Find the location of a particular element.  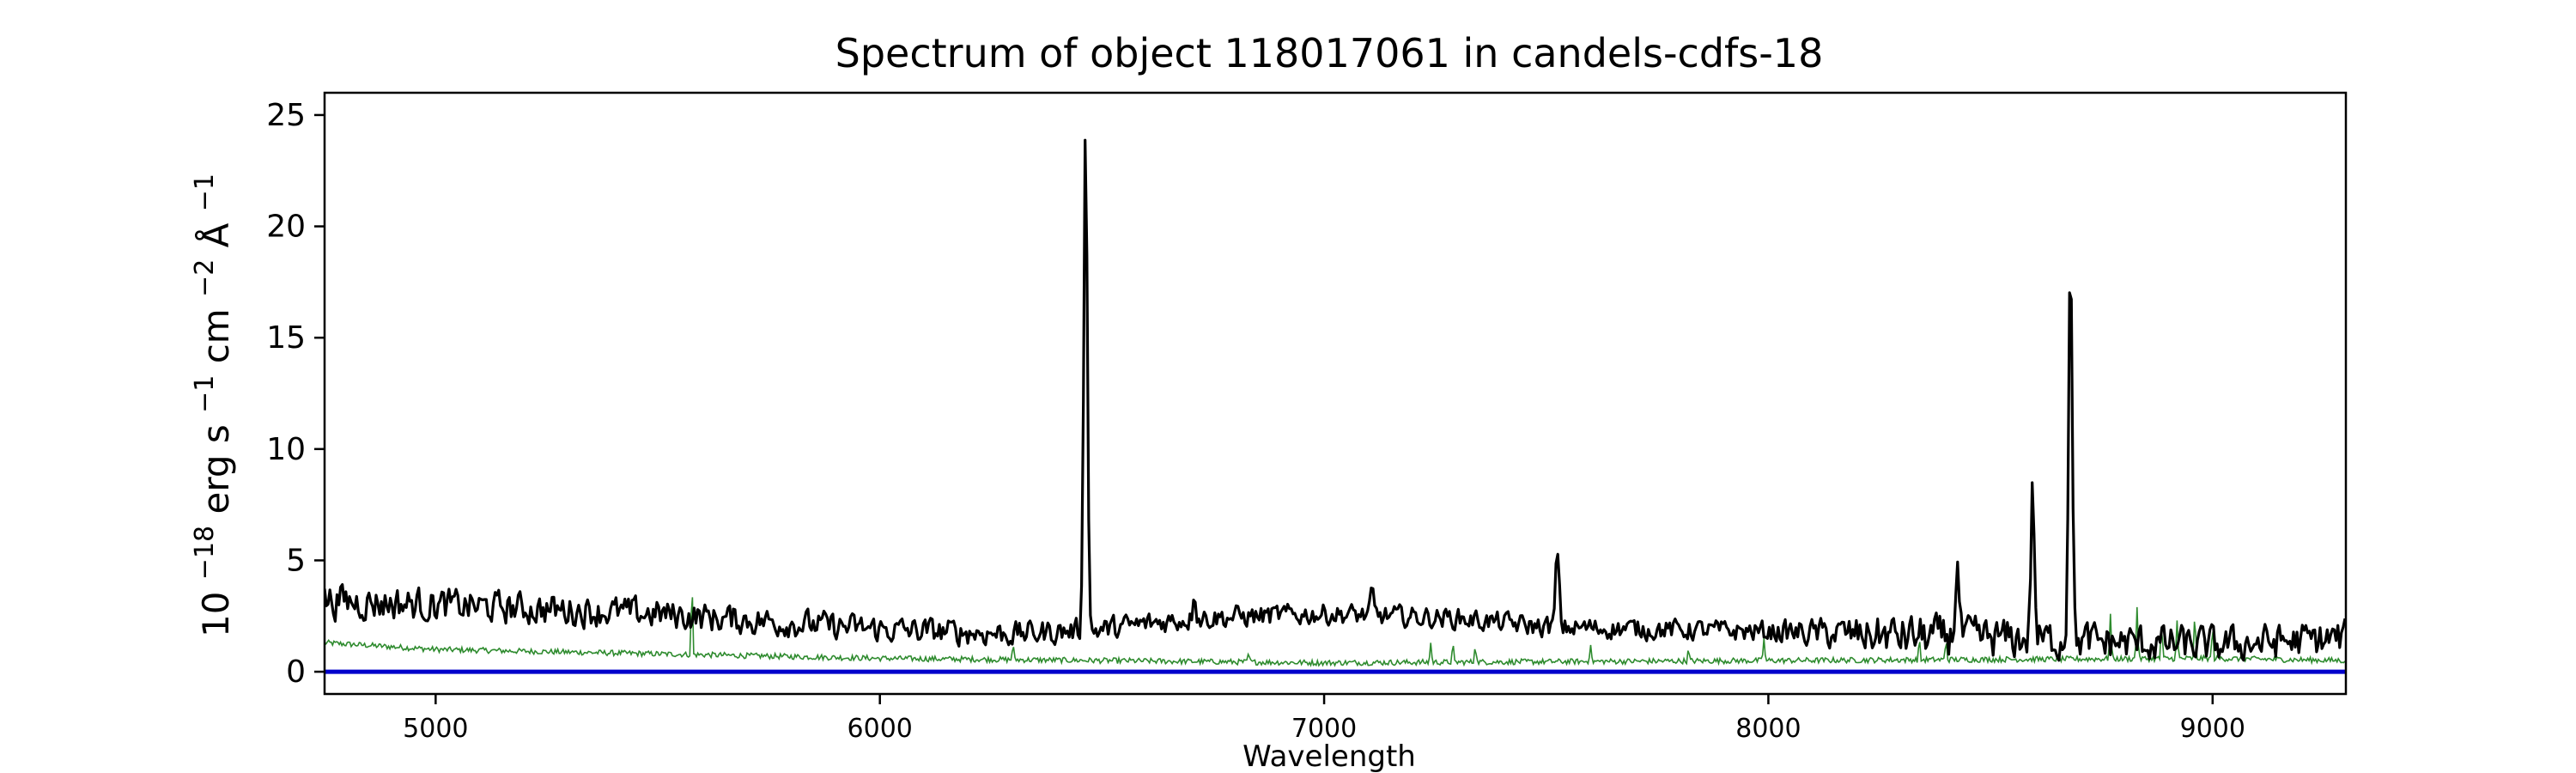

y-tick-label: 20 is located at coordinates (286, 227).